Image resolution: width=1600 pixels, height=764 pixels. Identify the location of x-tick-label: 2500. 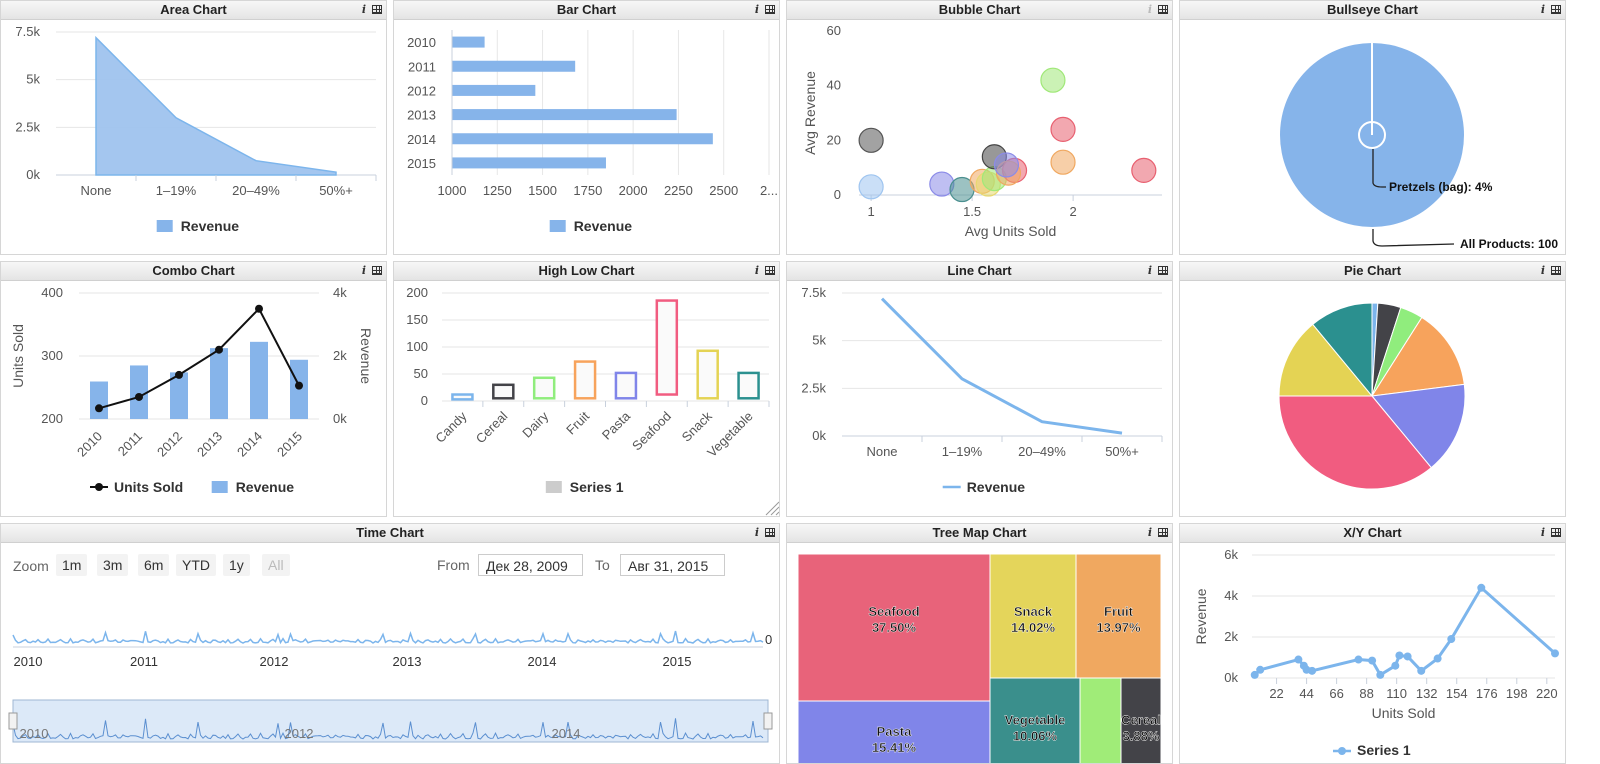
(723, 190).